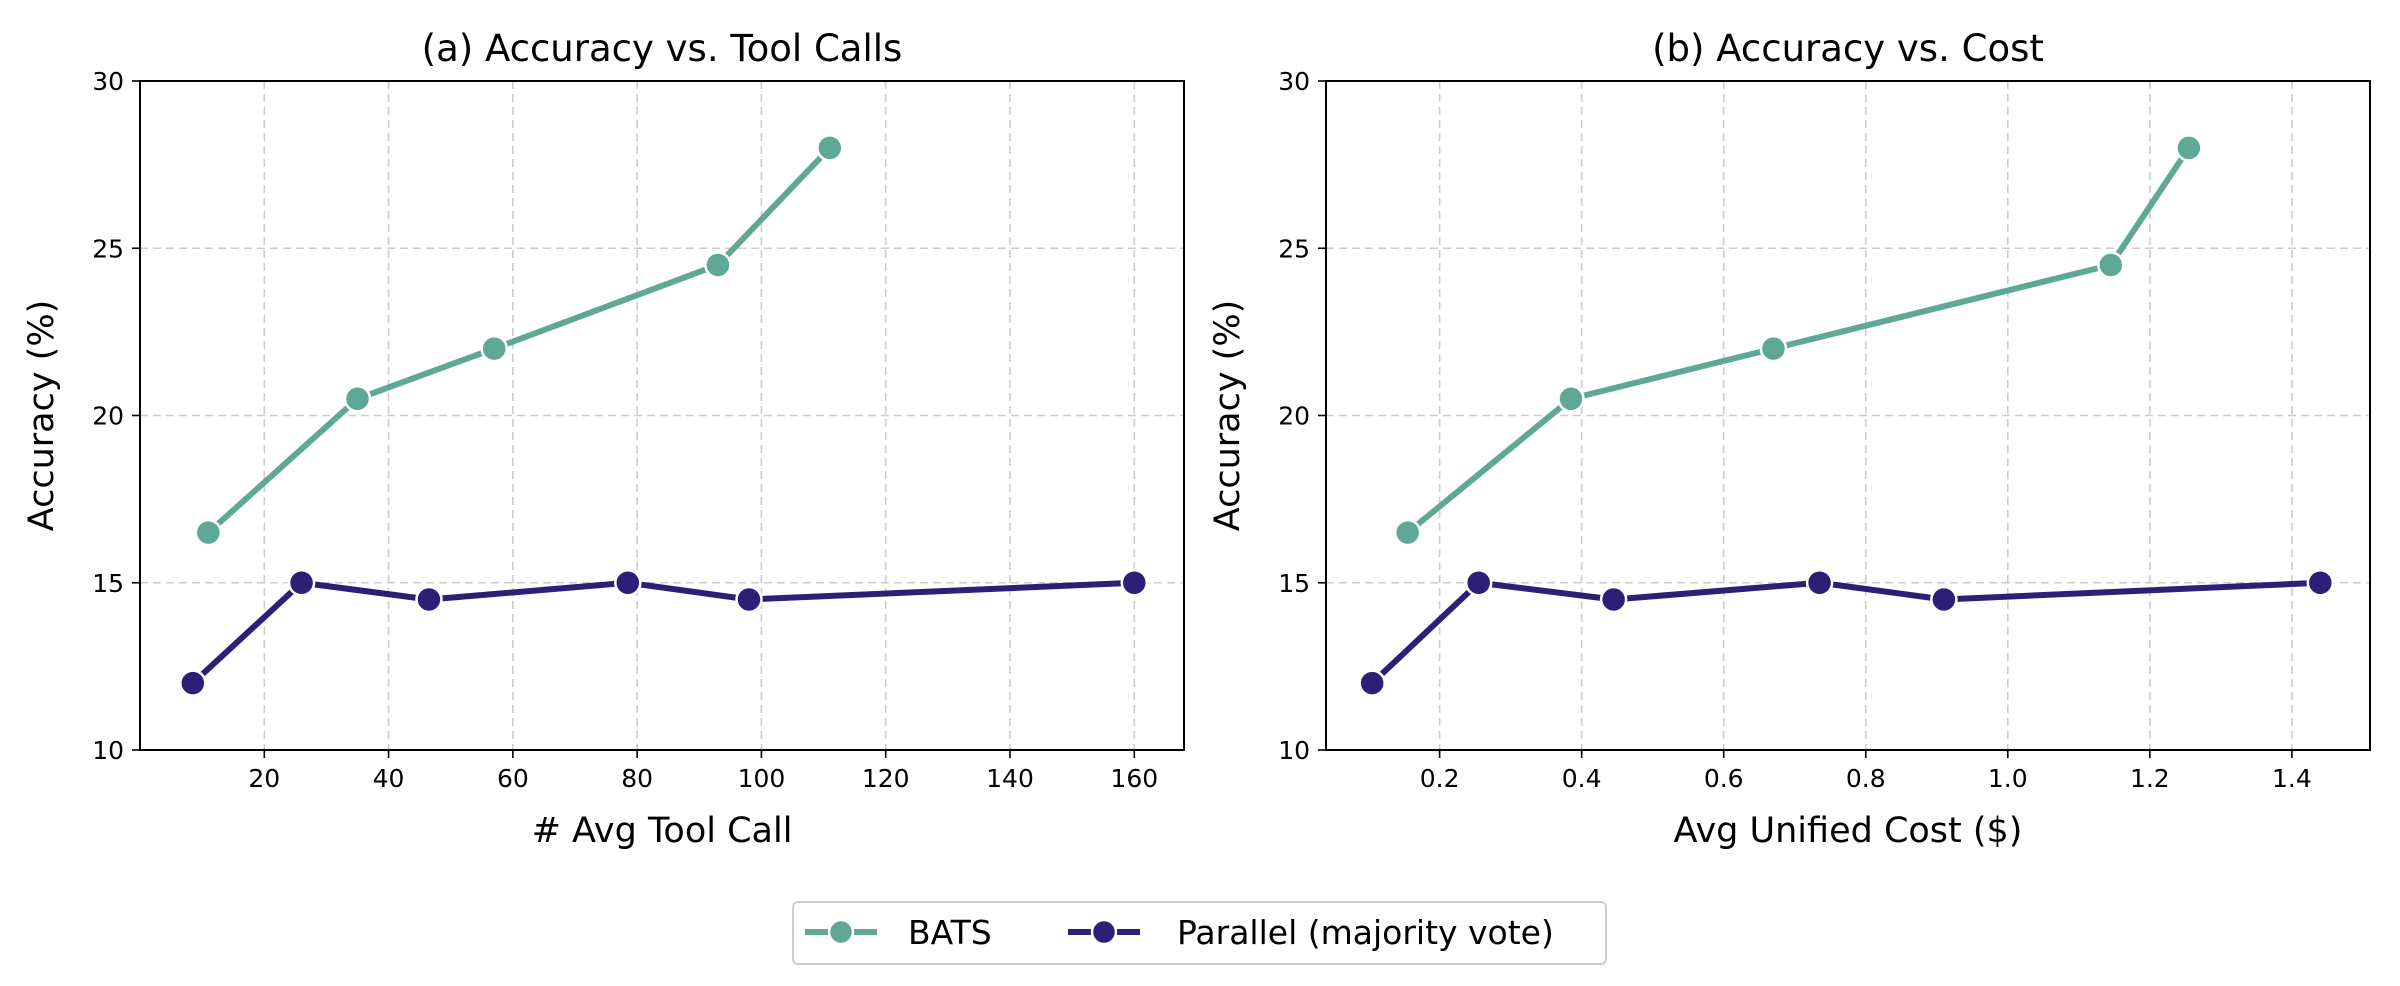 This screenshot has height=986, width=2400. What do you see at coordinates (1440, 778) in the screenshot?
I see `x-tick-label: 0.2` at bounding box center [1440, 778].